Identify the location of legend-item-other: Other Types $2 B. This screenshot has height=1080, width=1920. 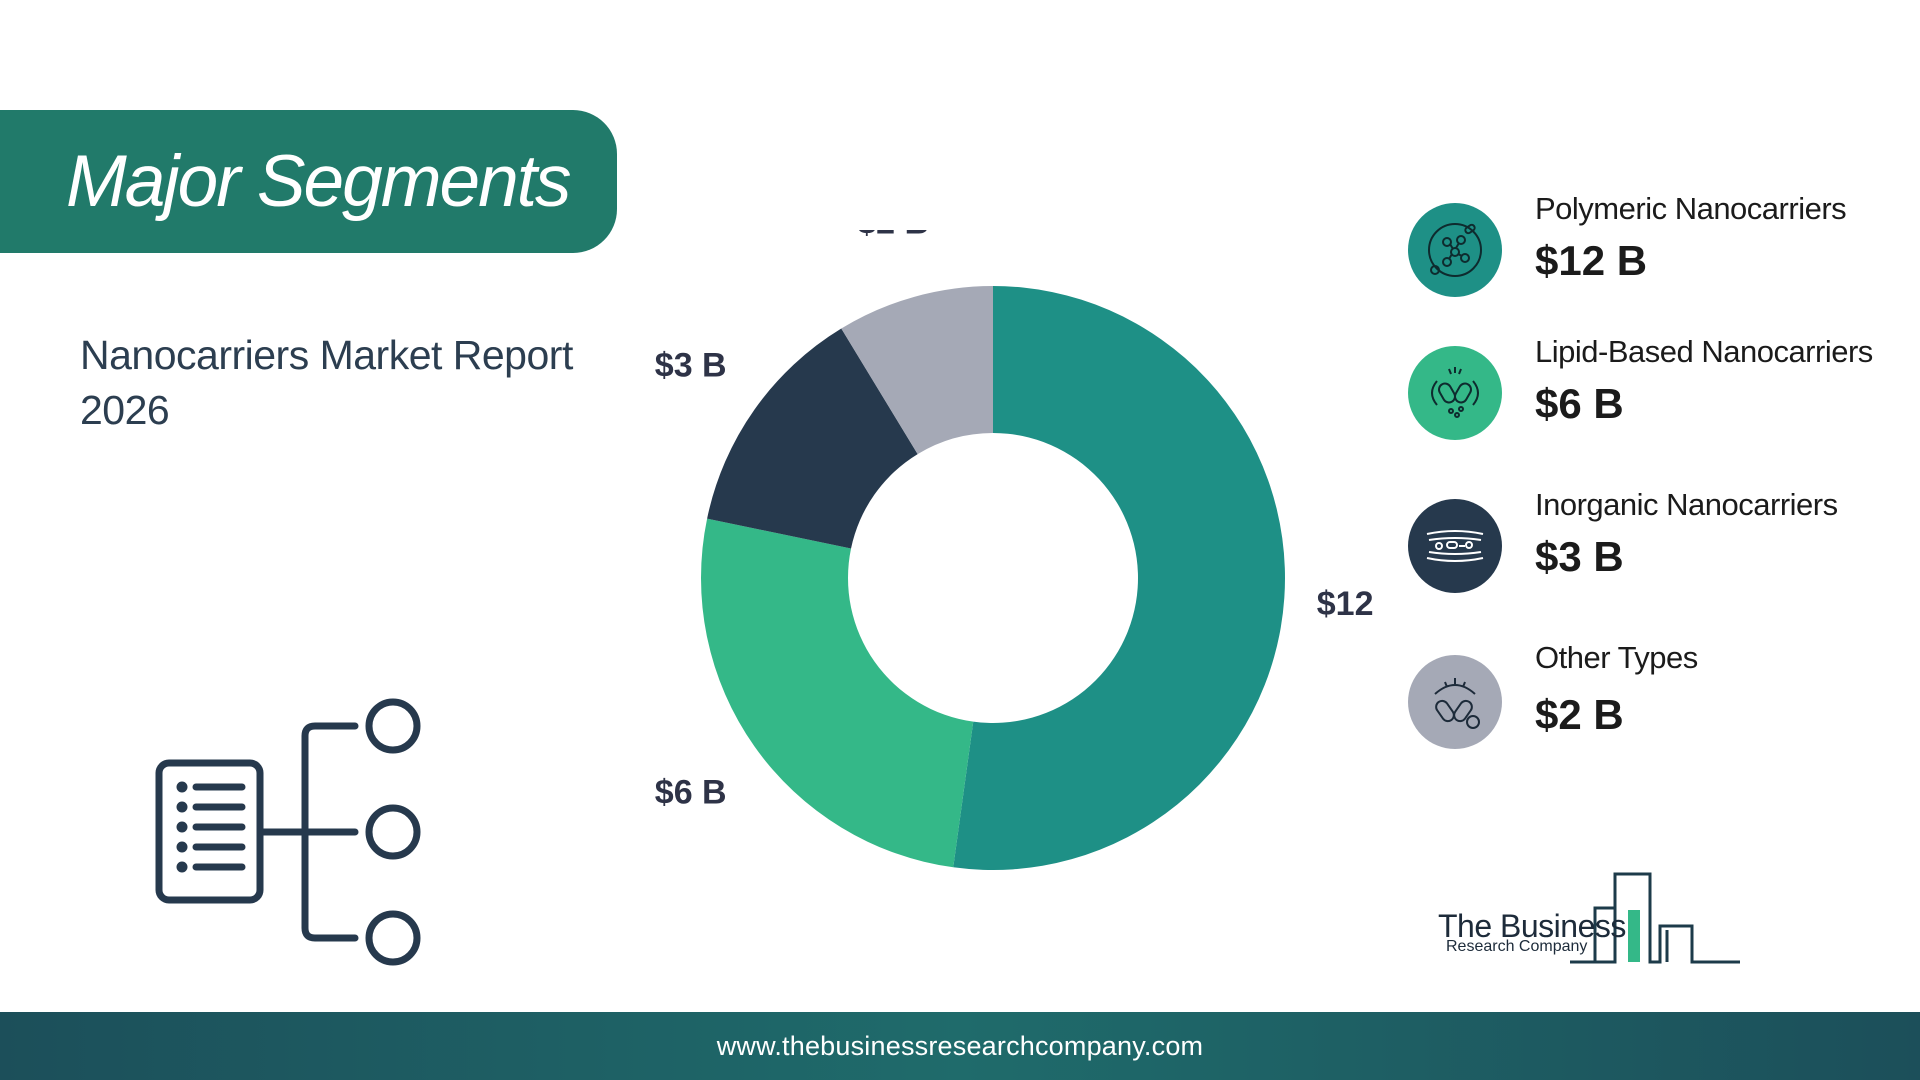
(1655, 707).